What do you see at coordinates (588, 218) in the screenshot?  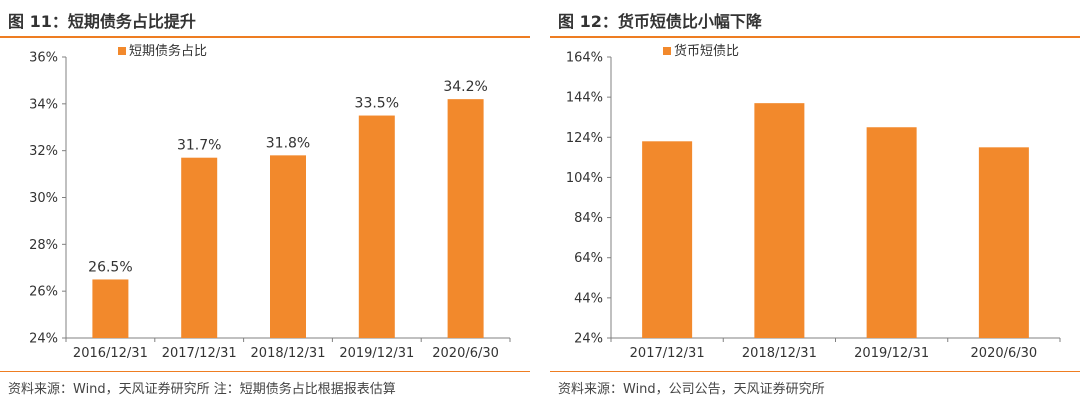 I see `y-tick-label: 84%` at bounding box center [588, 218].